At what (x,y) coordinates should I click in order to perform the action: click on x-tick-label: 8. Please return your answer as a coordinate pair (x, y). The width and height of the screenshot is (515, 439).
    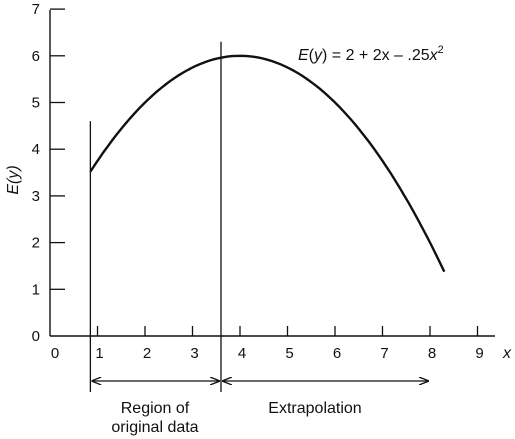
    Looking at the image, I should click on (432, 353).